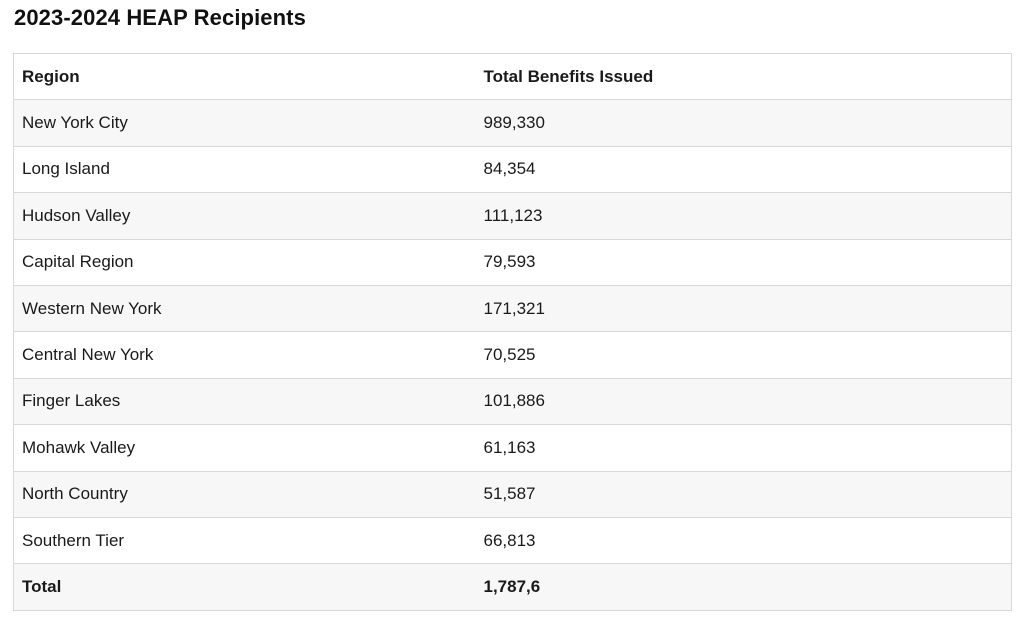 The width and height of the screenshot is (1024, 625). What do you see at coordinates (160, 17) in the screenshot?
I see `page-title: 2023-2024 HEAP Recipients` at bounding box center [160, 17].